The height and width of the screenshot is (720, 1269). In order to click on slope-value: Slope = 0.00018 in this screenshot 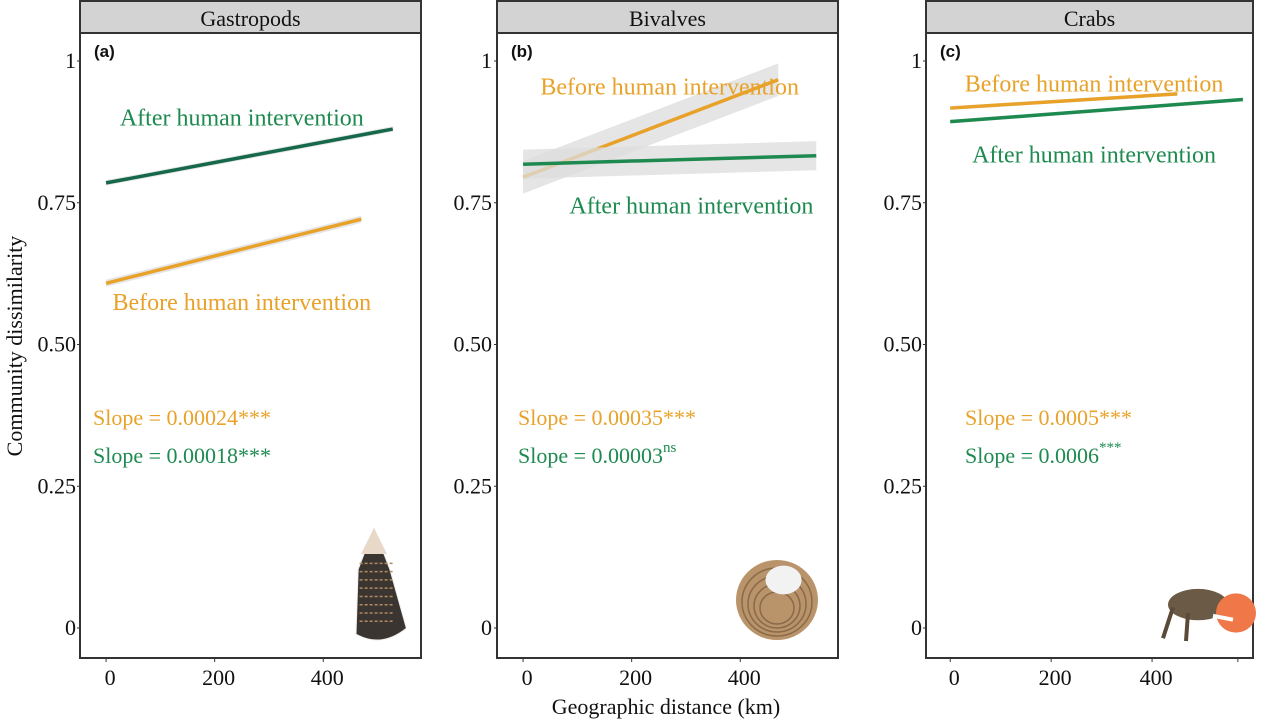, I will do `click(165, 455)`.